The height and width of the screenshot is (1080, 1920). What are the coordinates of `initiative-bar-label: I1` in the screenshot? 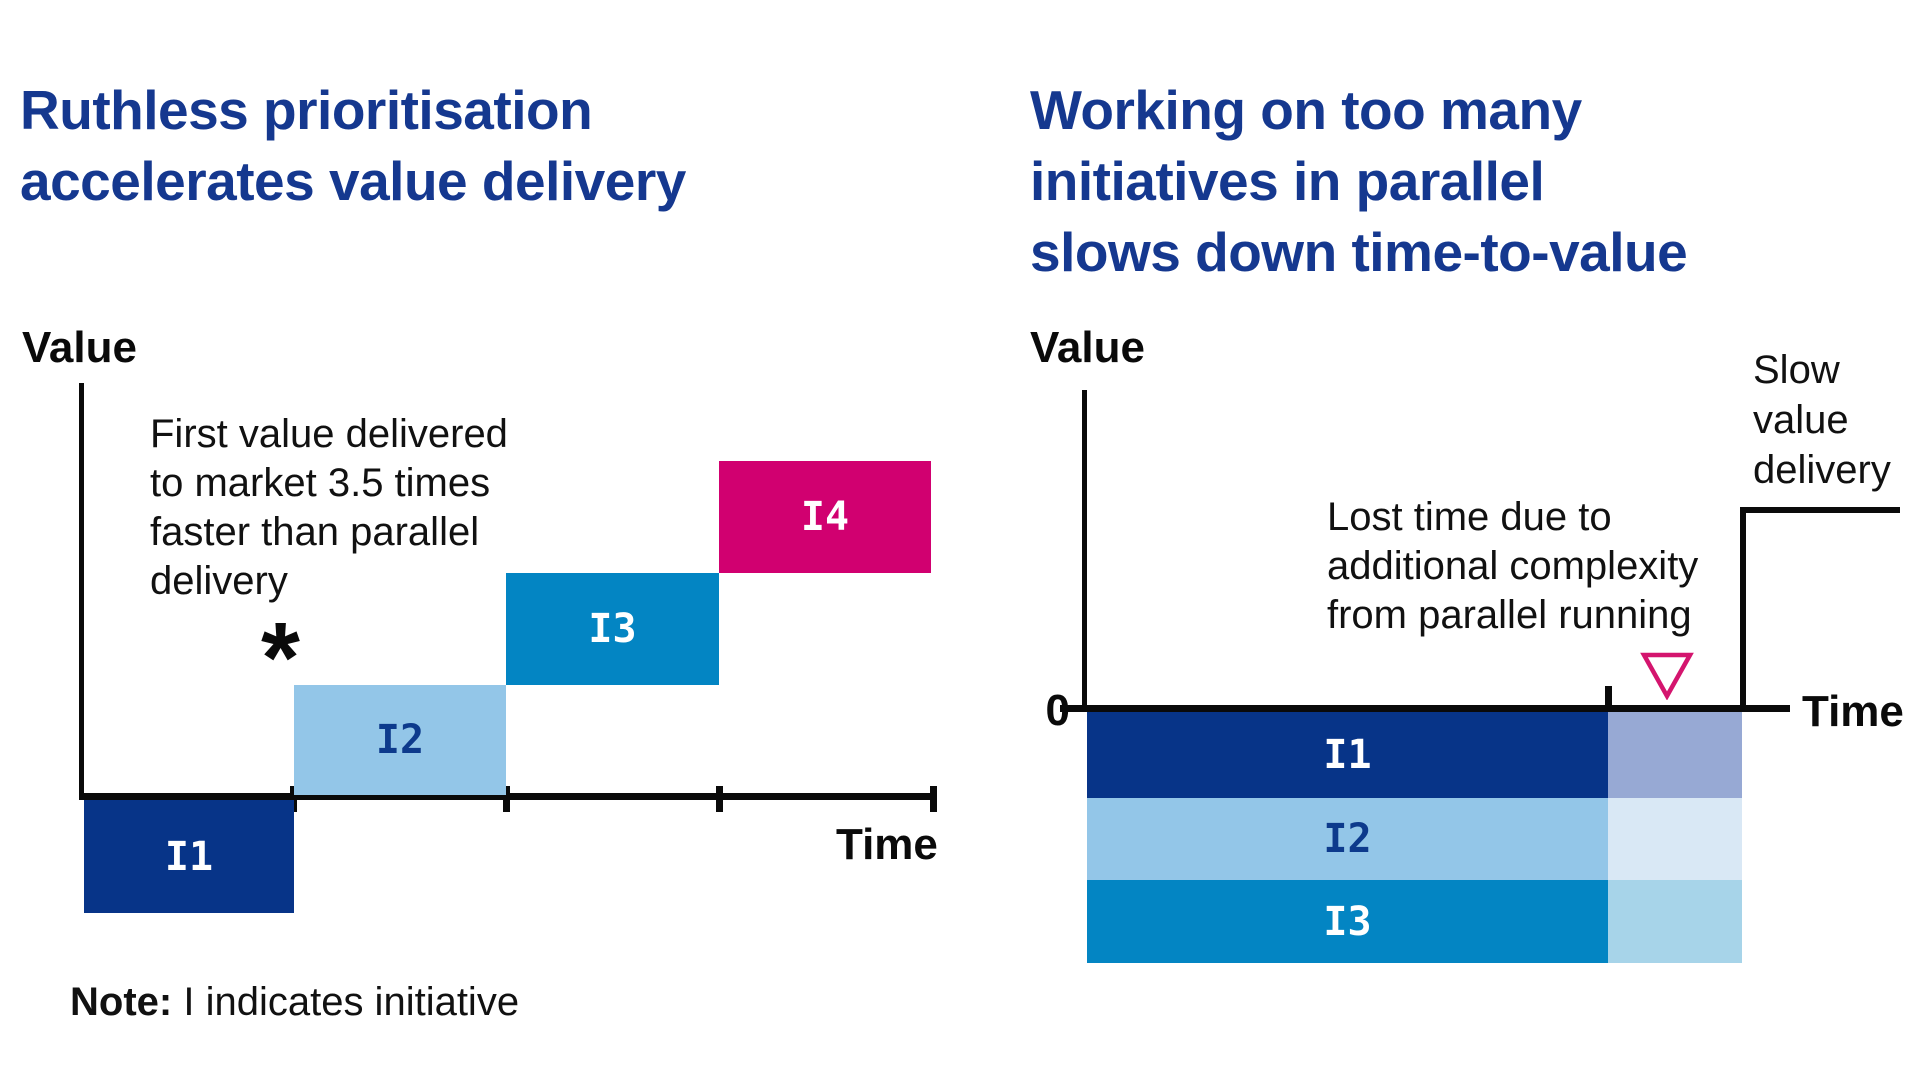 It's located at (1347, 755).